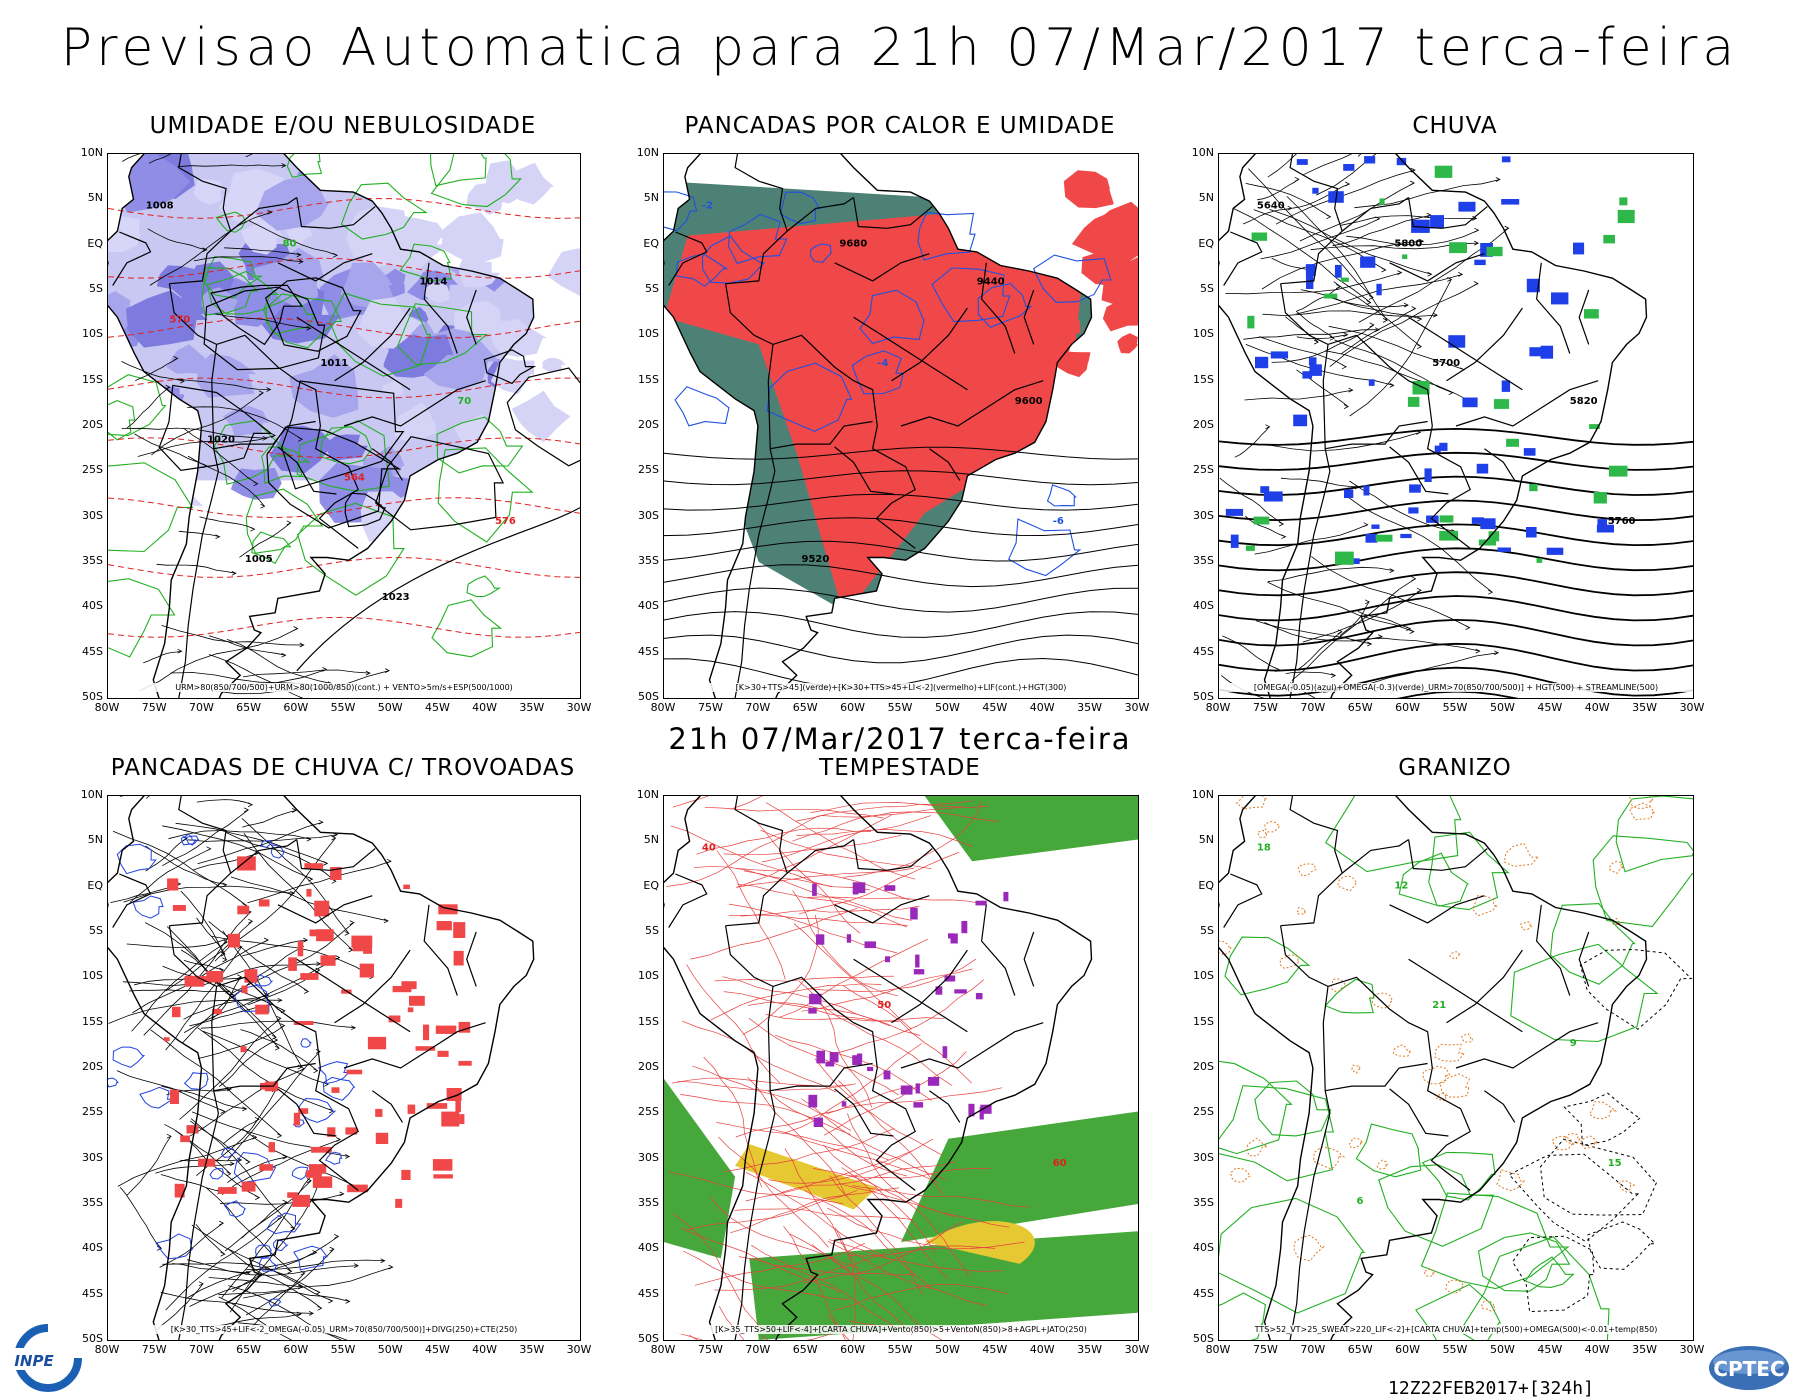  What do you see at coordinates (1495, 1241) in the screenshot?
I see `temp500-contour` at bounding box center [1495, 1241].